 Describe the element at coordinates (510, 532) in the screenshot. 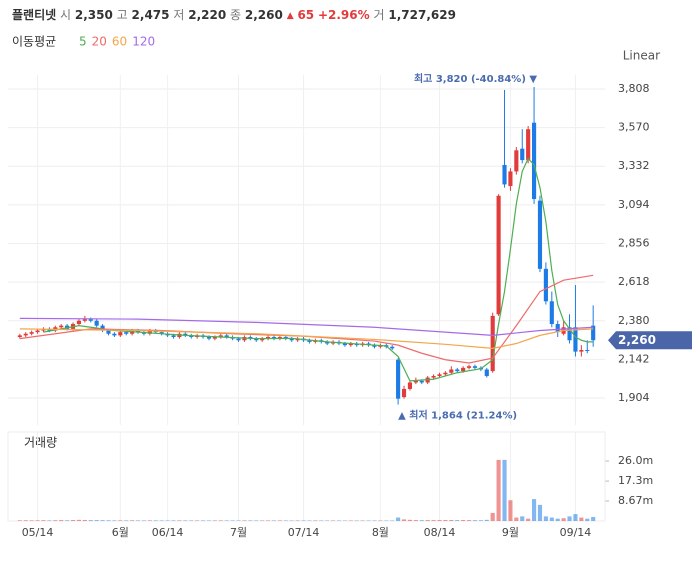

I see `x-tick-label: 9월` at that location.